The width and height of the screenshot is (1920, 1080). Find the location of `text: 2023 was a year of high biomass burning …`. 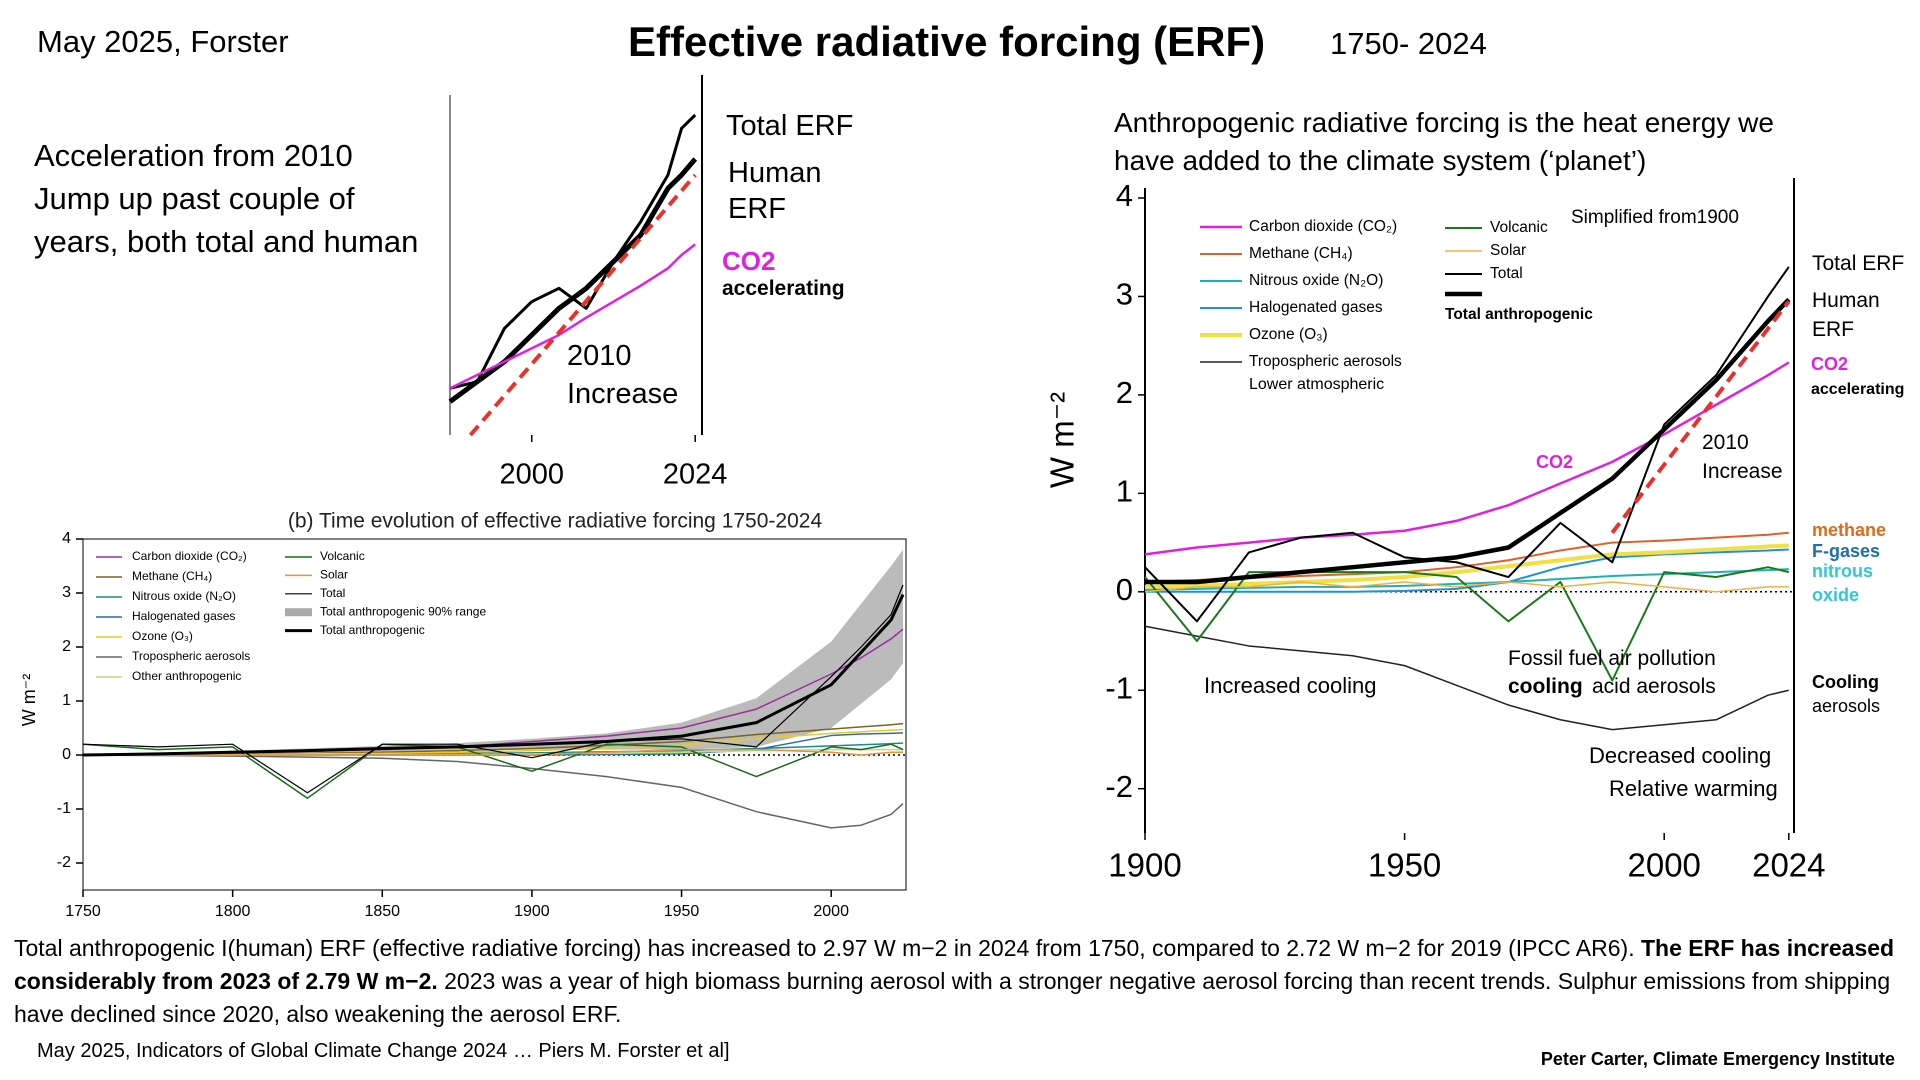

text: 2023 was a year of high biomass burning … is located at coordinates (952, 997).